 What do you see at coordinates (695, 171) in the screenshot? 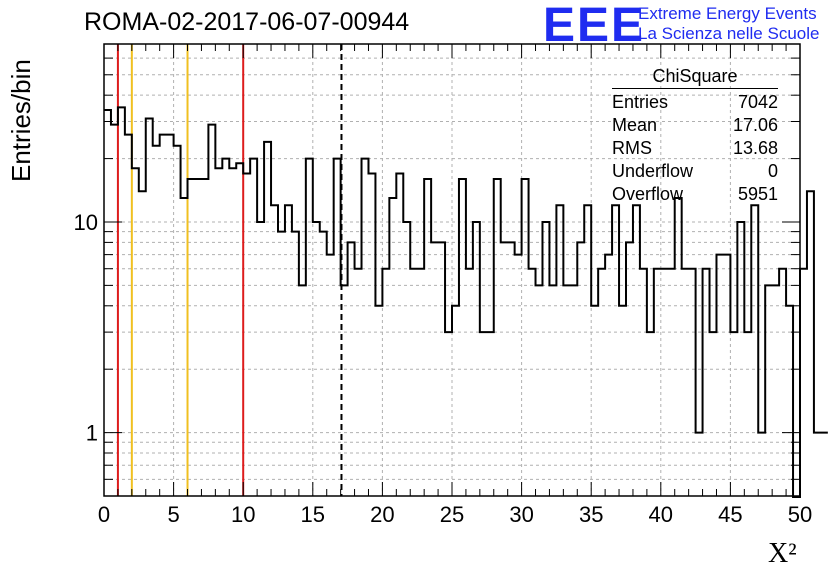
I see `stats-row-underflow: Underflow 0` at bounding box center [695, 171].